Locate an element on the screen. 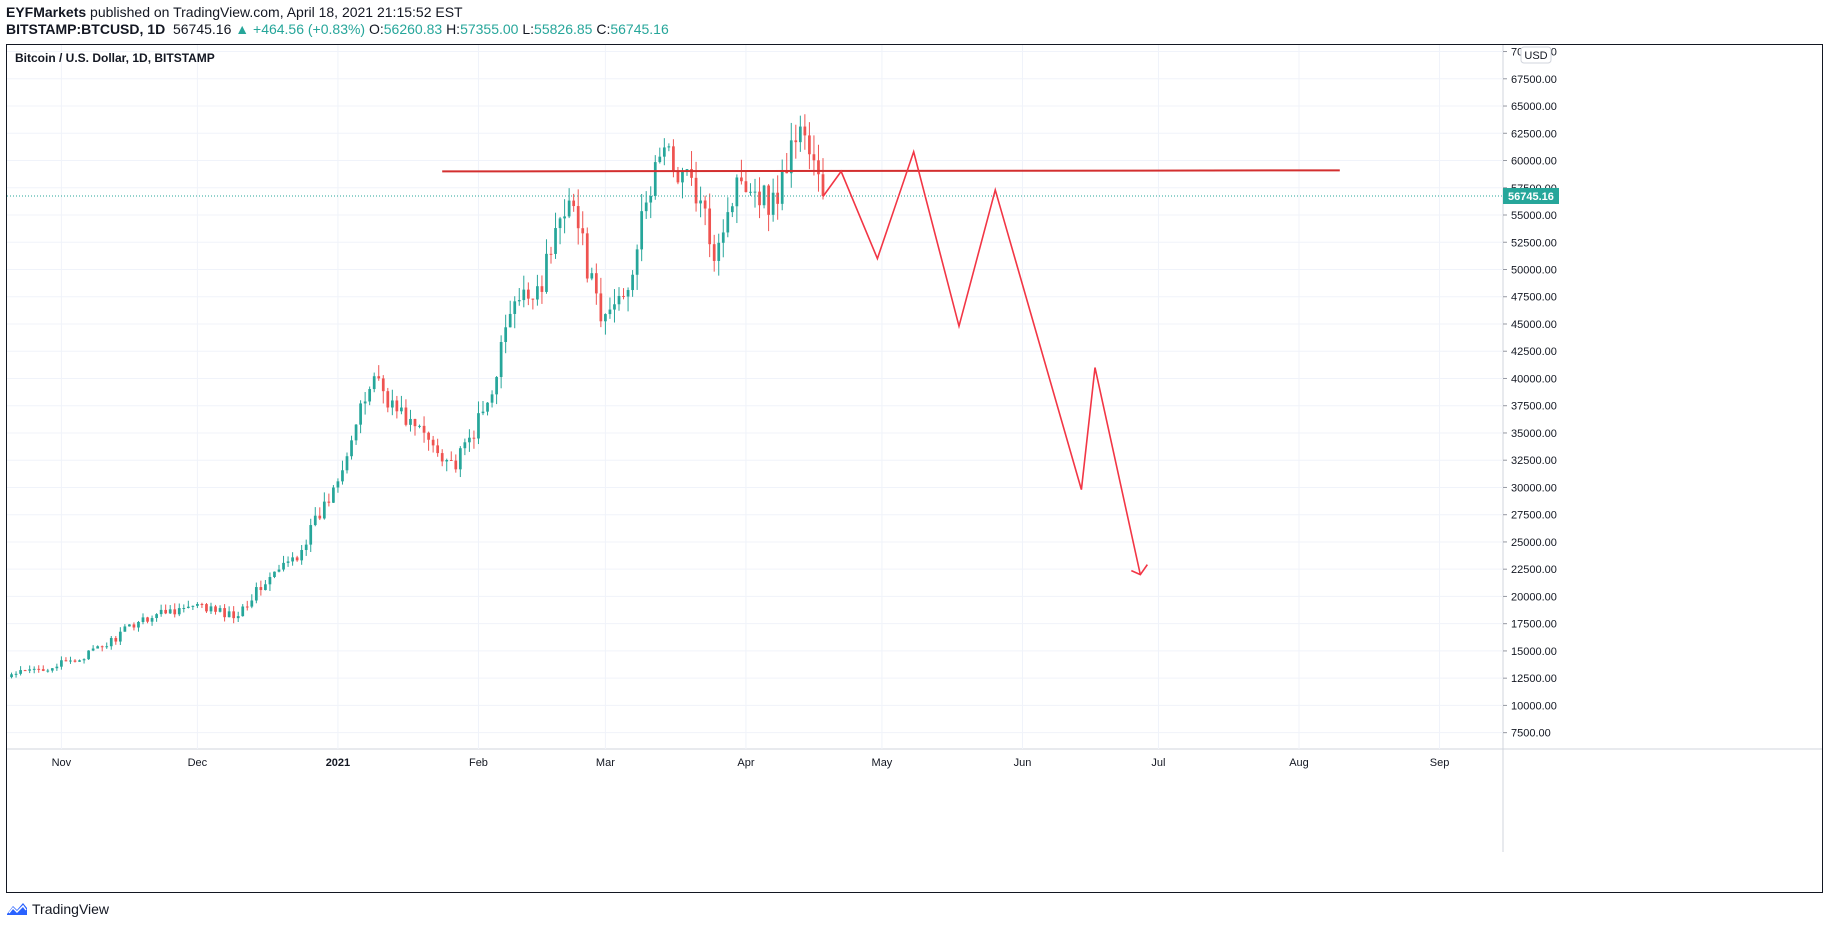  x-tick-label: Aug is located at coordinates (1299, 763).